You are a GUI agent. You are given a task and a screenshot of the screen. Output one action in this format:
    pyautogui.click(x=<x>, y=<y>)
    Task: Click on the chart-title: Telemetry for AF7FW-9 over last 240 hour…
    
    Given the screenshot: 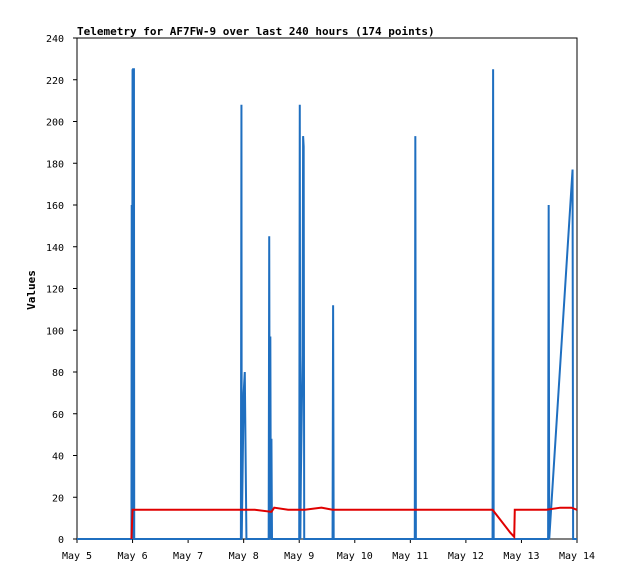 What is the action you would take?
    pyautogui.click(x=256, y=31)
    